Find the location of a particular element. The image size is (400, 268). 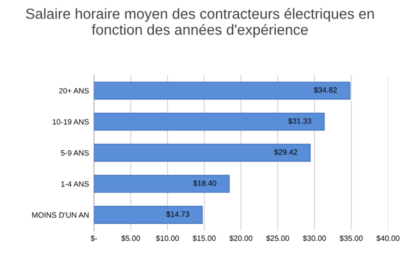

chart-title: Salaire horaire moyen des contracteurs électriques en fonction des années d'expérience is located at coordinates (200, 23).